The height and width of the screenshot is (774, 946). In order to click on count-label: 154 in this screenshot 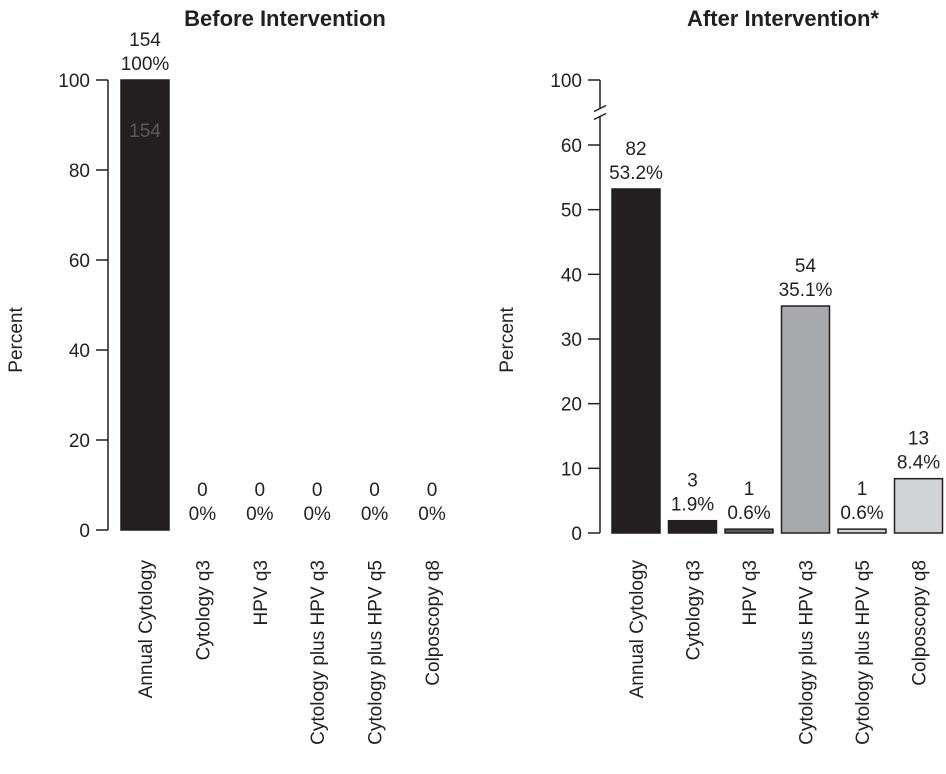, I will do `click(145, 40)`.